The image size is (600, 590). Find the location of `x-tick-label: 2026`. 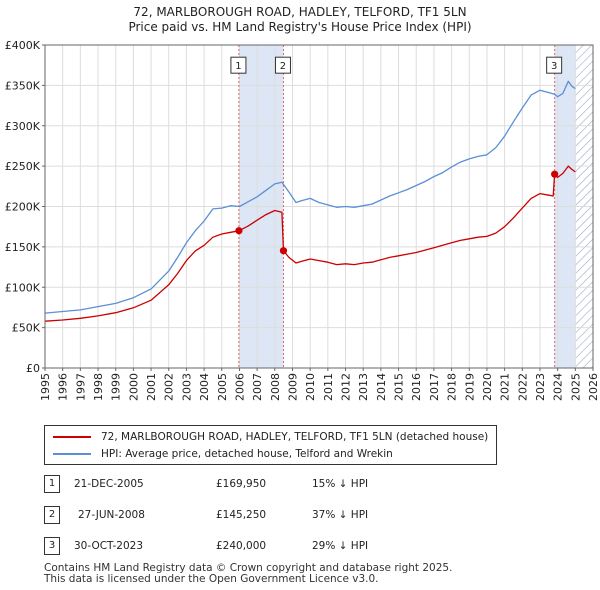

x-tick-label: 2026 is located at coordinates (593, 387).